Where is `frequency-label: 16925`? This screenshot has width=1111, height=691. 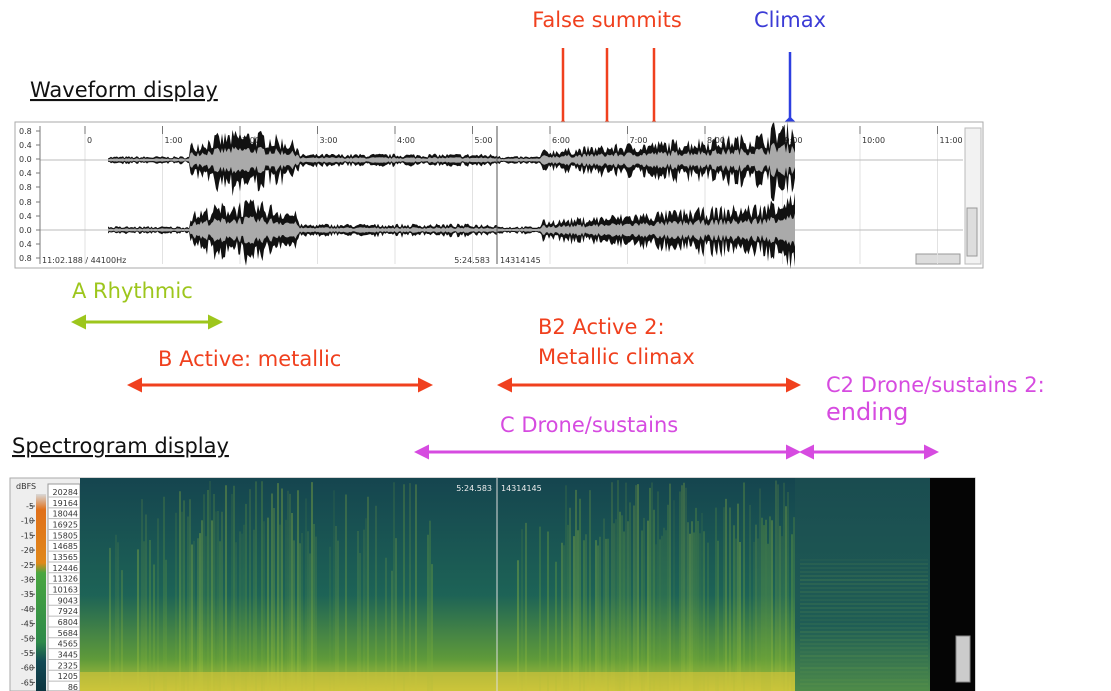 frequency-label: 16925 is located at coordinates (65, 524).